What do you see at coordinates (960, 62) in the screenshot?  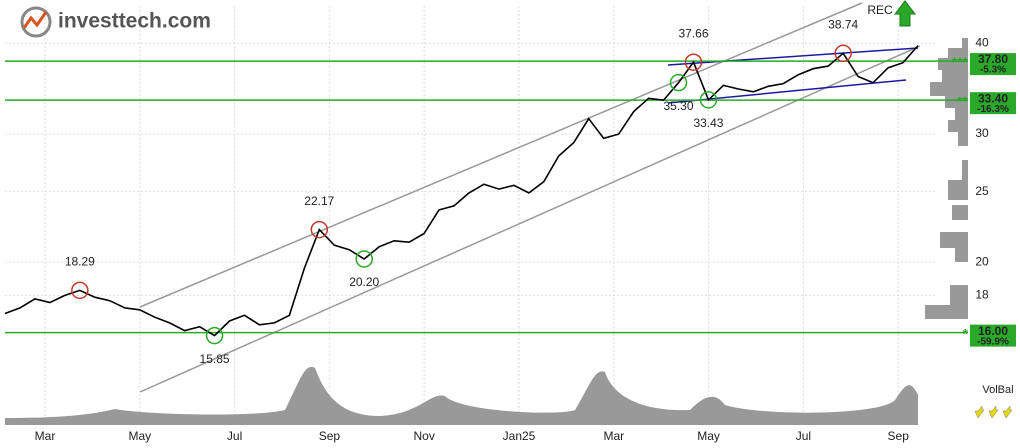 I see `level-stars: ***` at bounding box center [960, 62].